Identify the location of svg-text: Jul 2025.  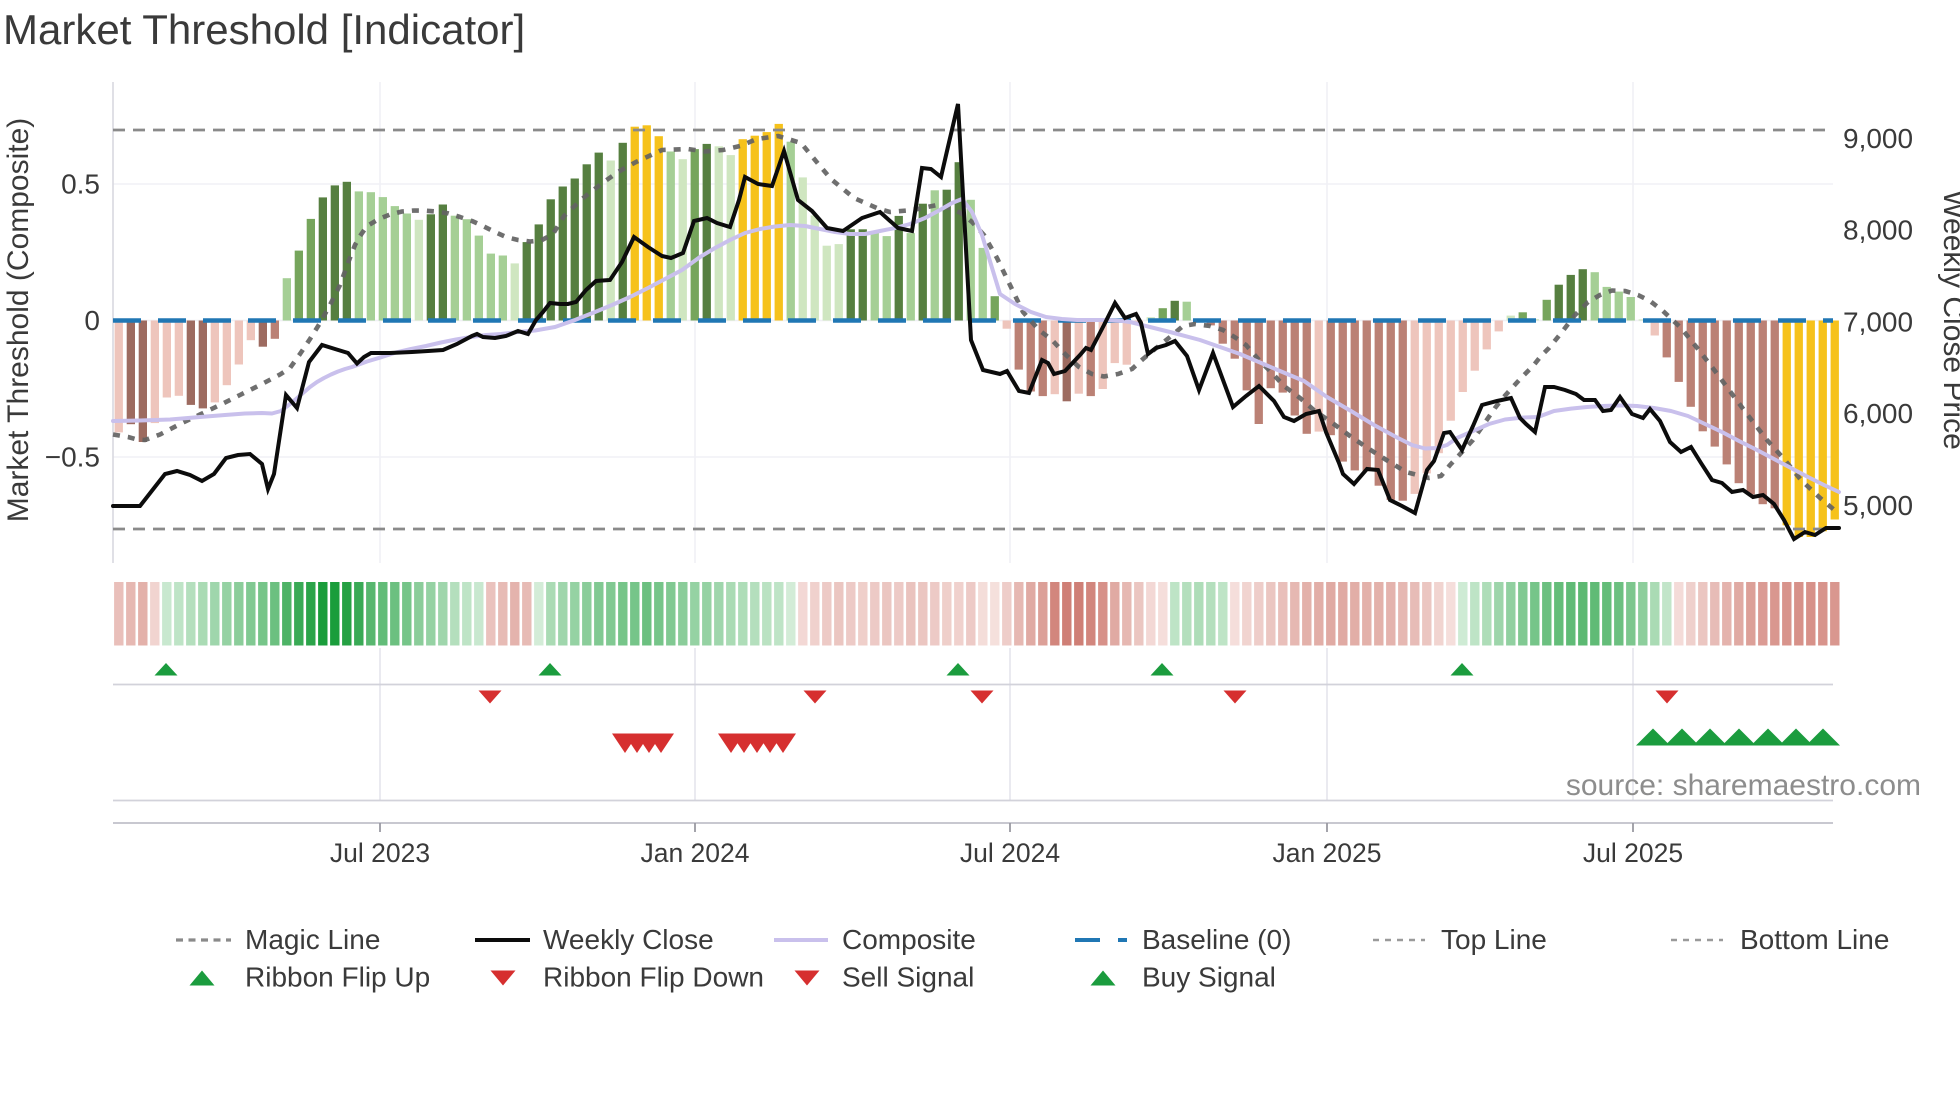
(1633, 853).